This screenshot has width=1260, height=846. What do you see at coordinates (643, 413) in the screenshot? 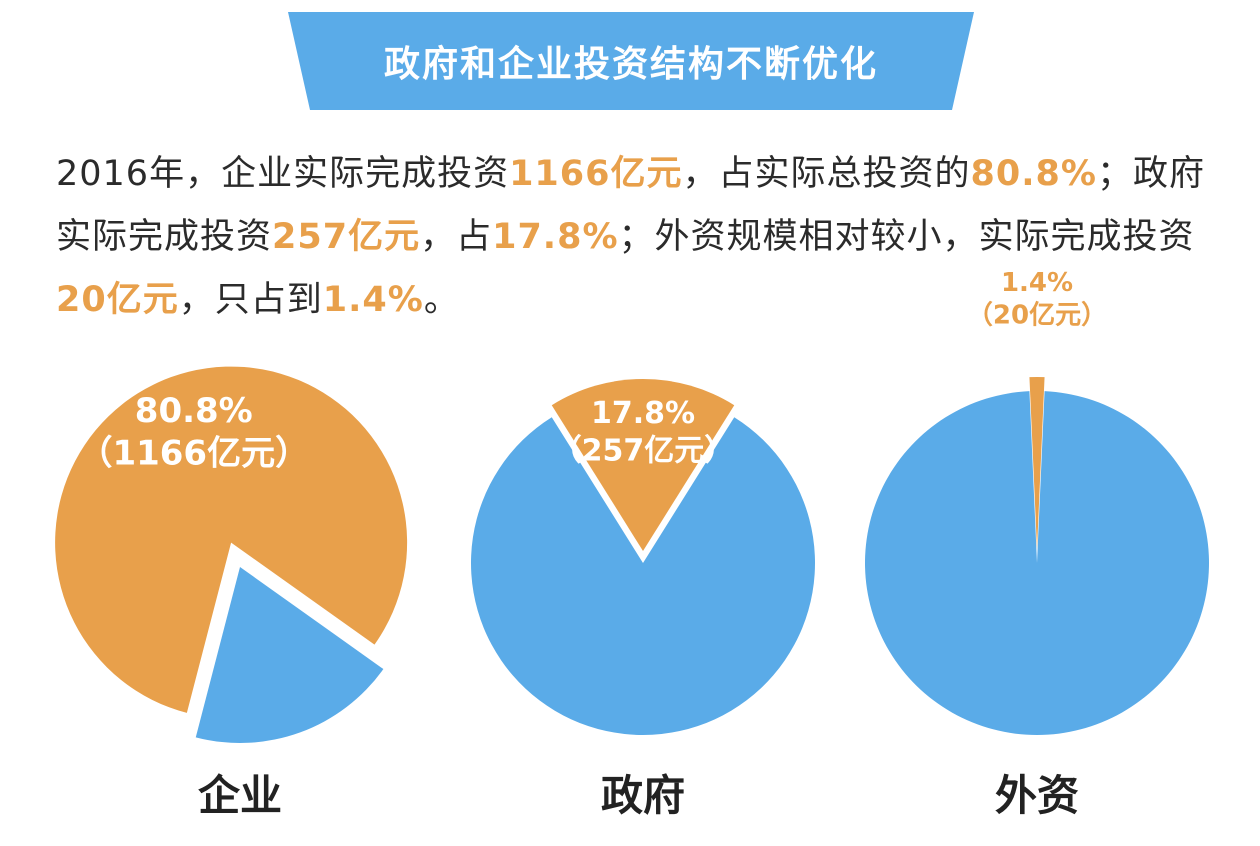
I see `slice-percent-label: 17.8%` at bounding box center [643, 413].